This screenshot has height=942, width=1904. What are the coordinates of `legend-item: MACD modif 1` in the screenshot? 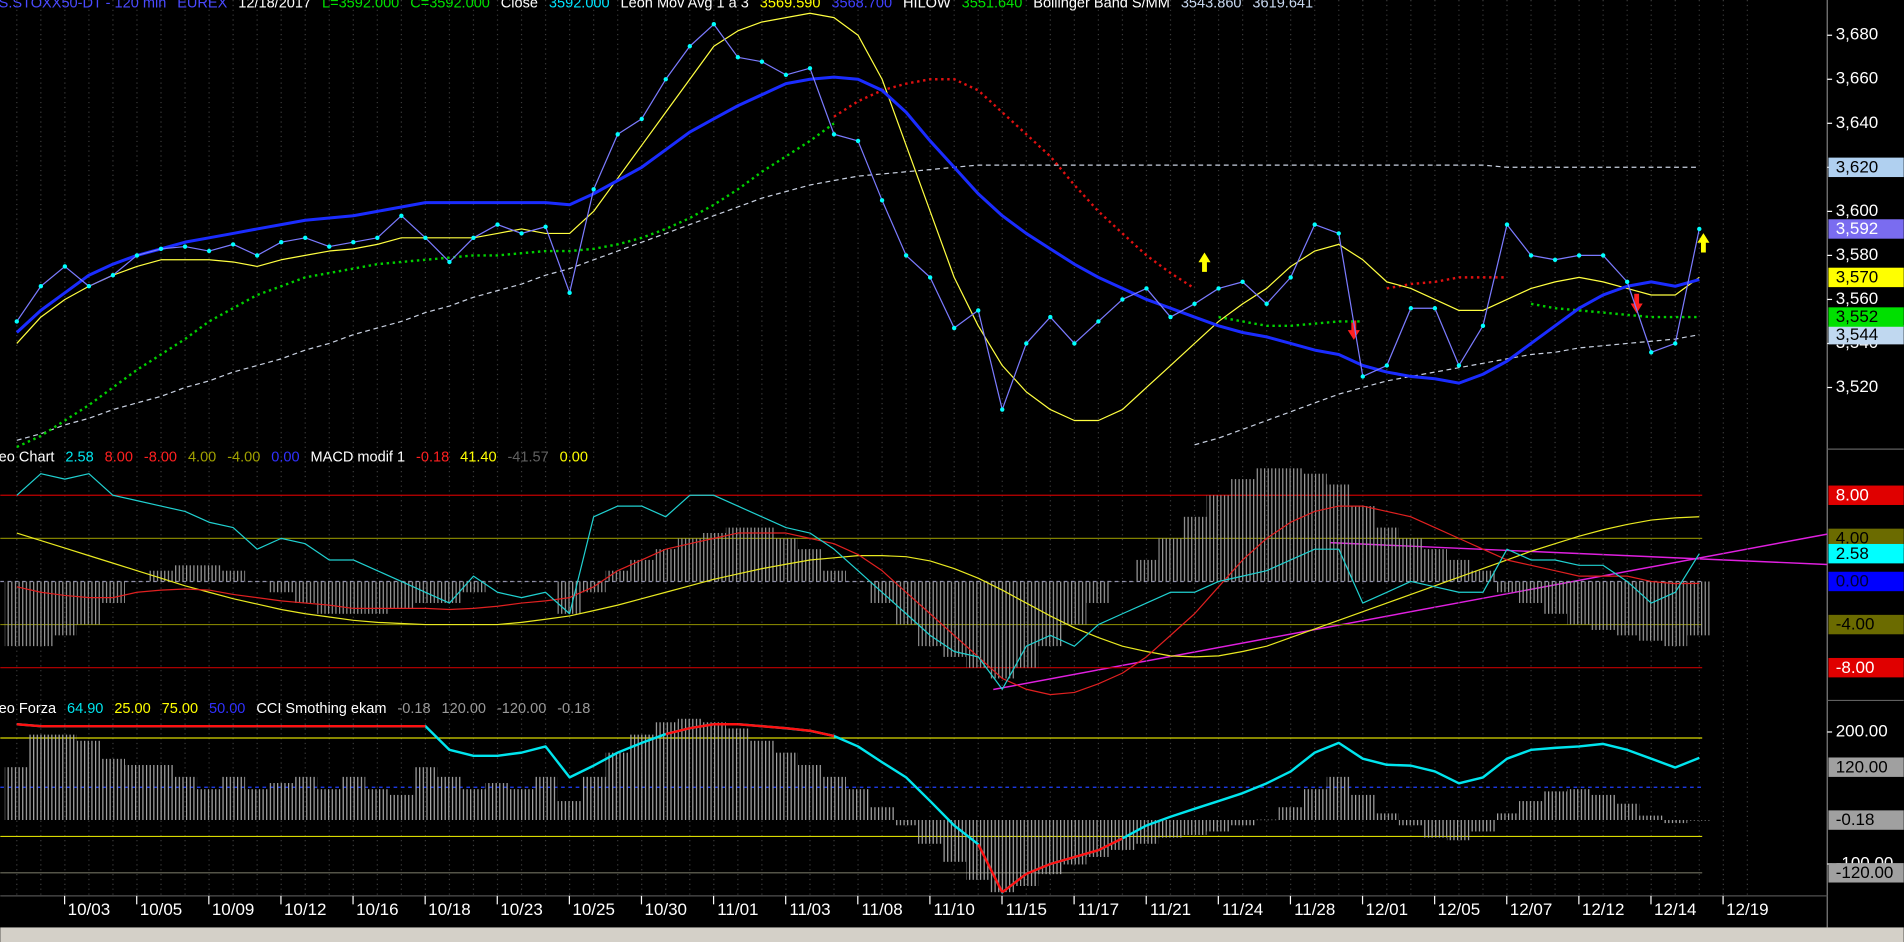 It's located at (358, 457).